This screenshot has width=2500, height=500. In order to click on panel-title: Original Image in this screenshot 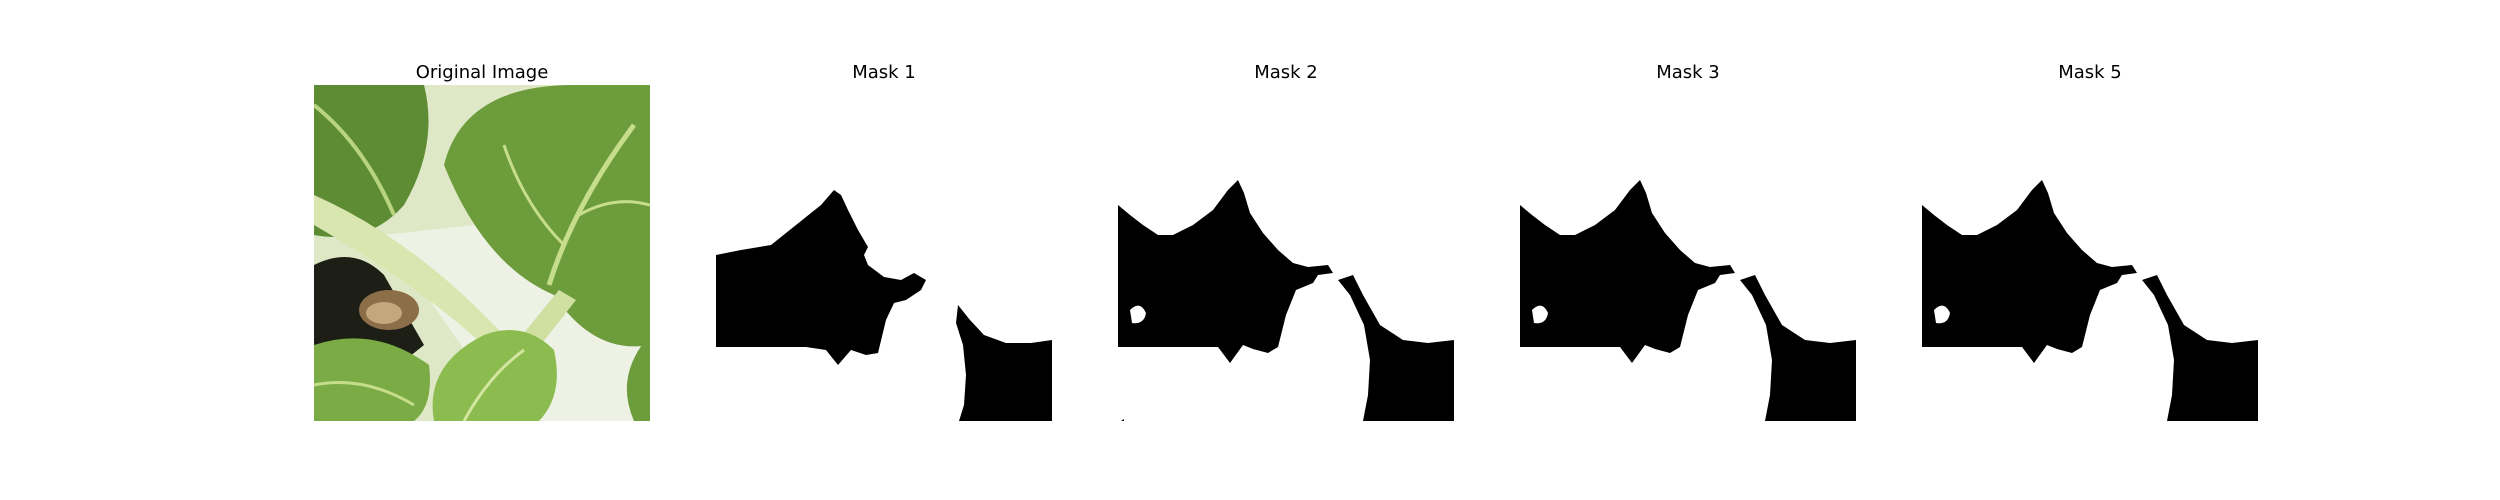, I will do `click(482, 72)`.